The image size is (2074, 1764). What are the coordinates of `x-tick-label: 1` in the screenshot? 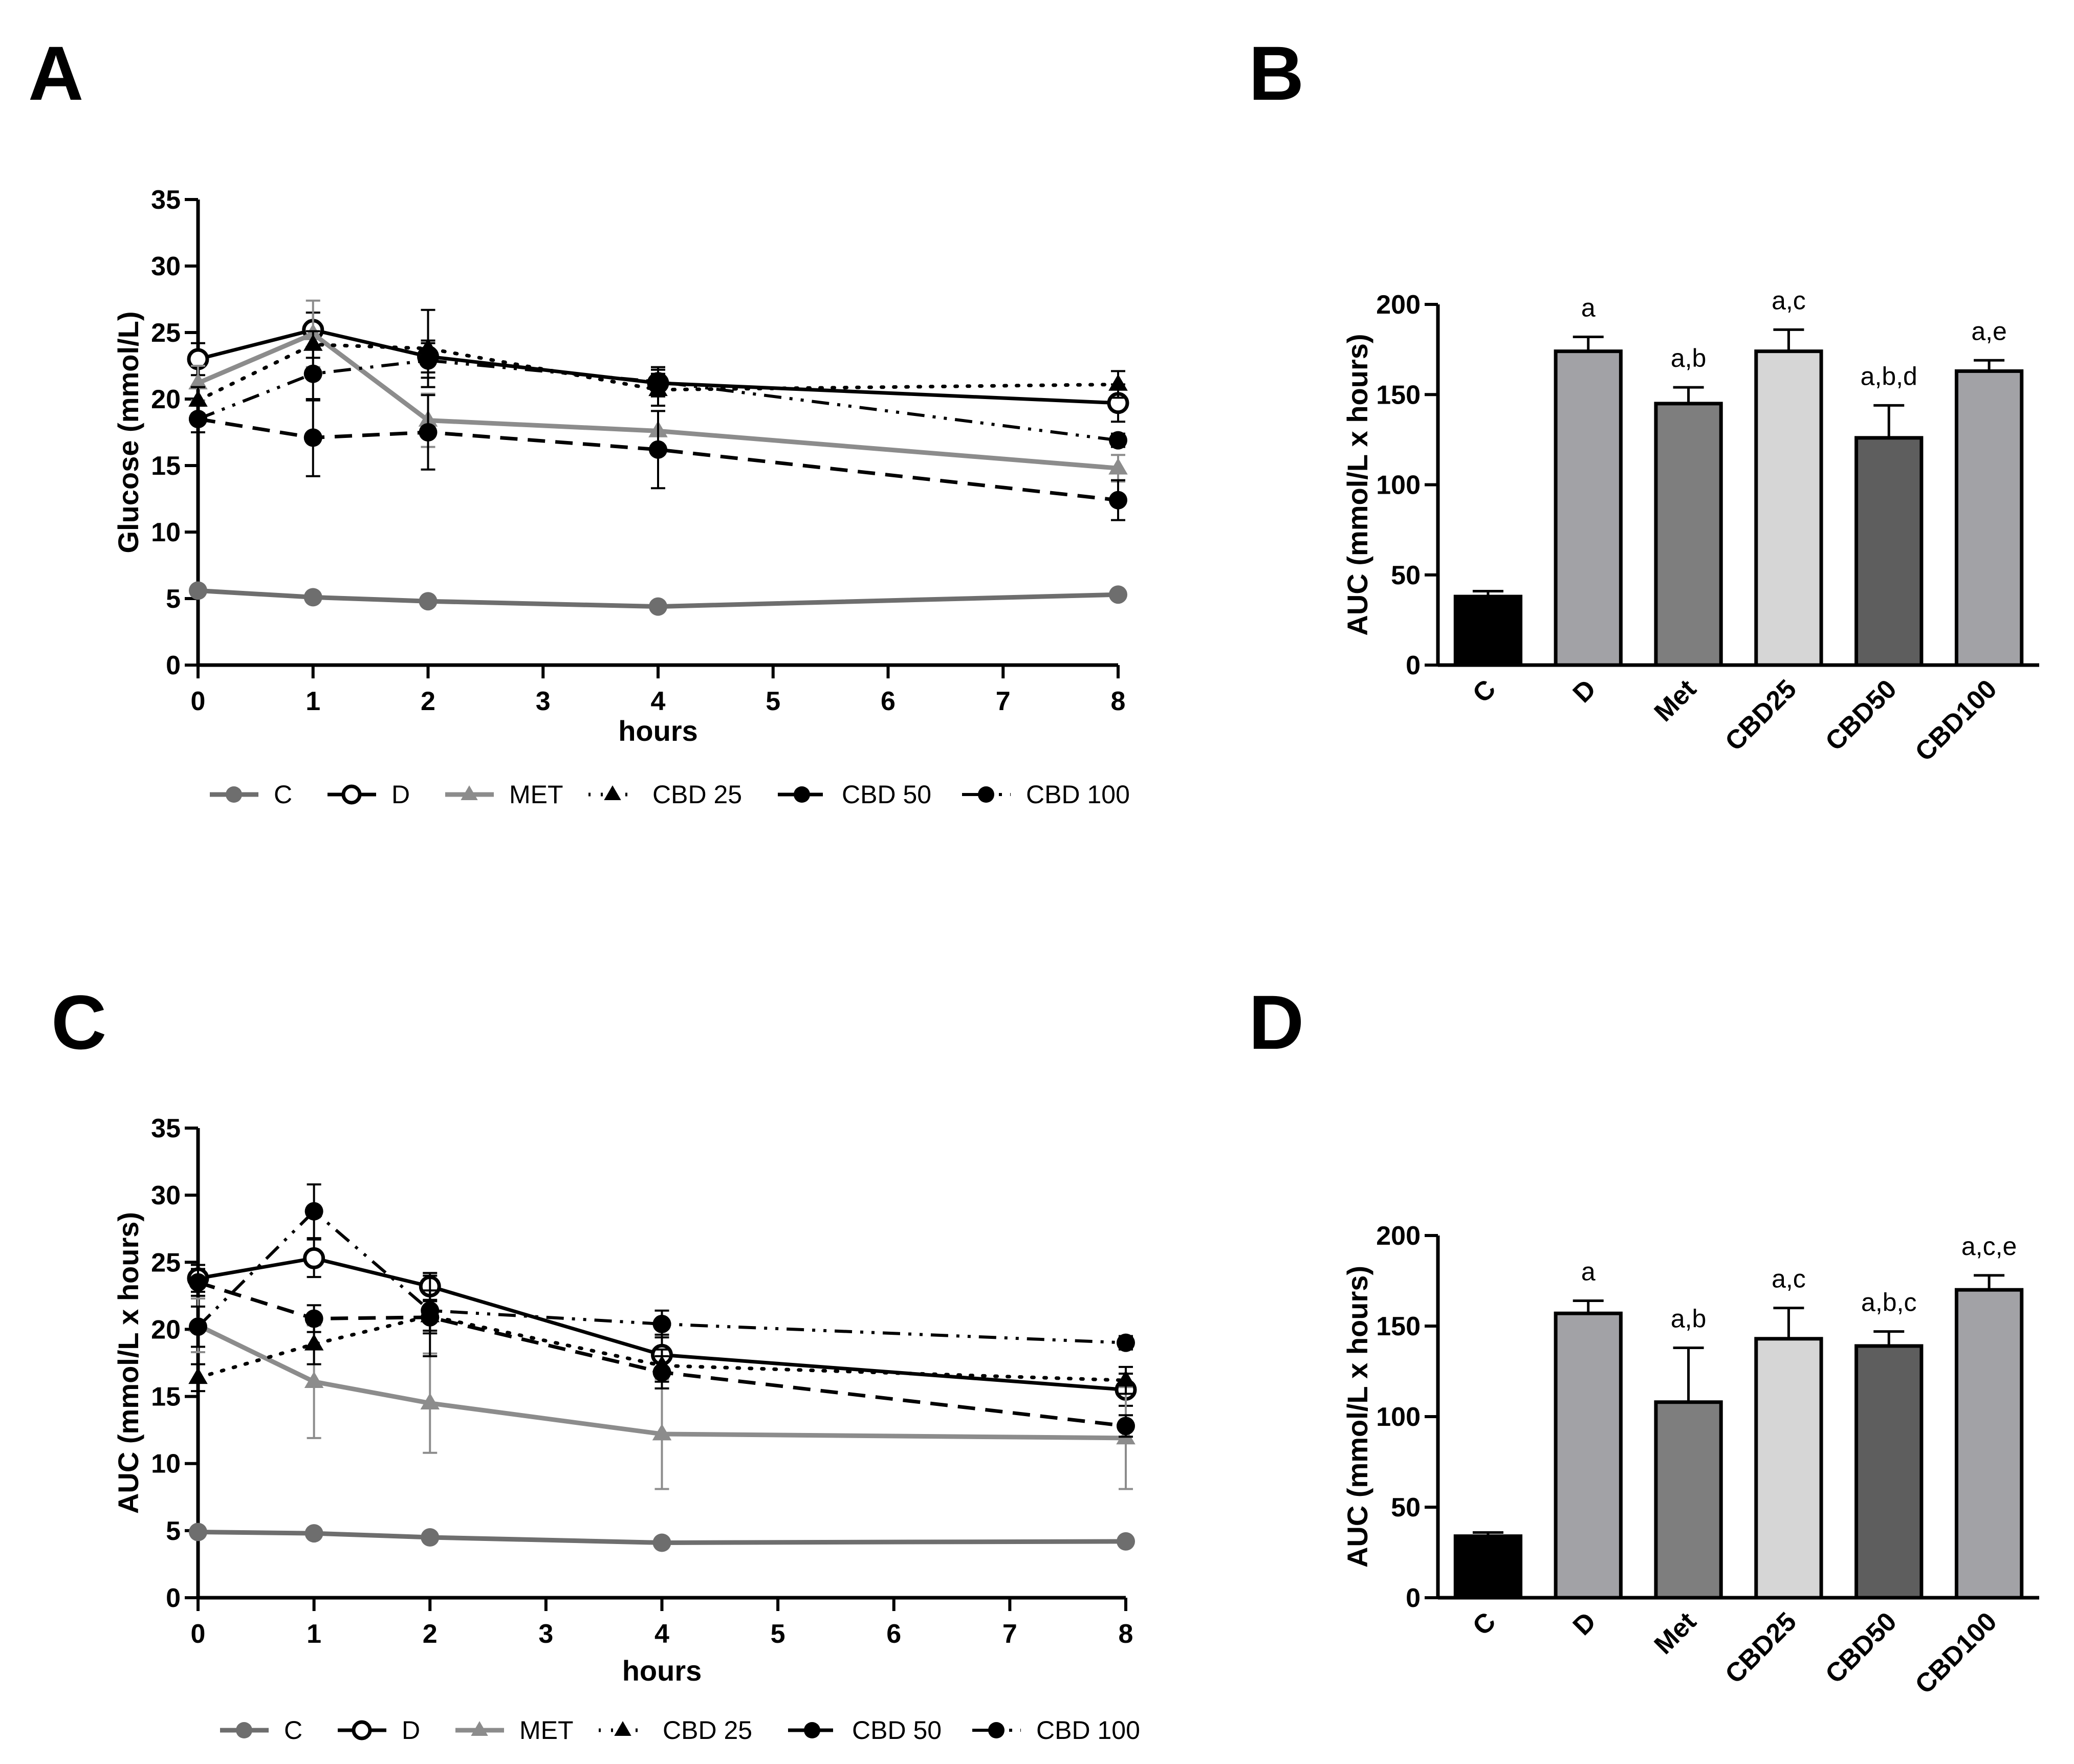 It's located at (313, 701).